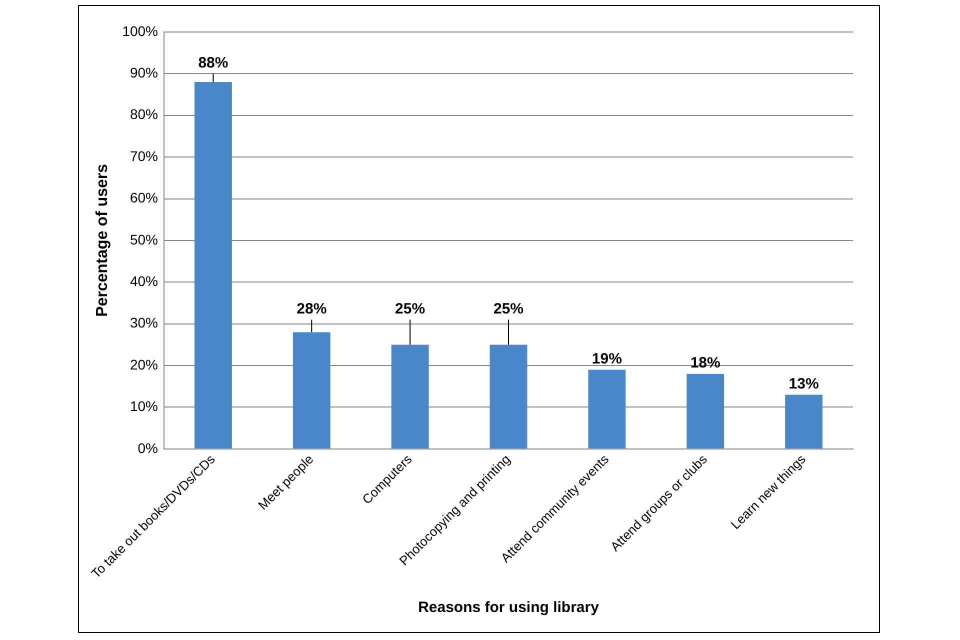 This screenshot has width=960, height=640. Describe the element at coordinates (144, 281) in the screenshot. I see `y-tick-label: 40%` at that location.